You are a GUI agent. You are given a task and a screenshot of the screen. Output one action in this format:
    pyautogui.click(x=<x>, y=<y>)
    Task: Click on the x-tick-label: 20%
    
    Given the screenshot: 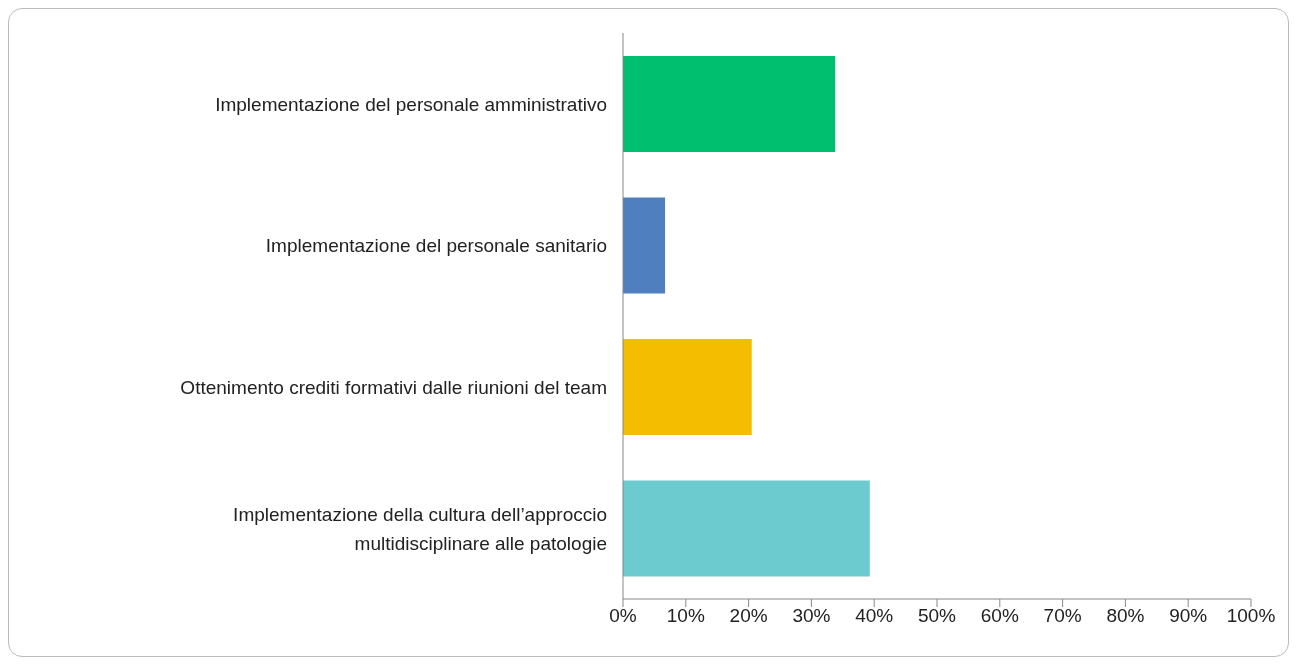 What is the action you would take?
    pyautogui.click(x=748, y=616)
    